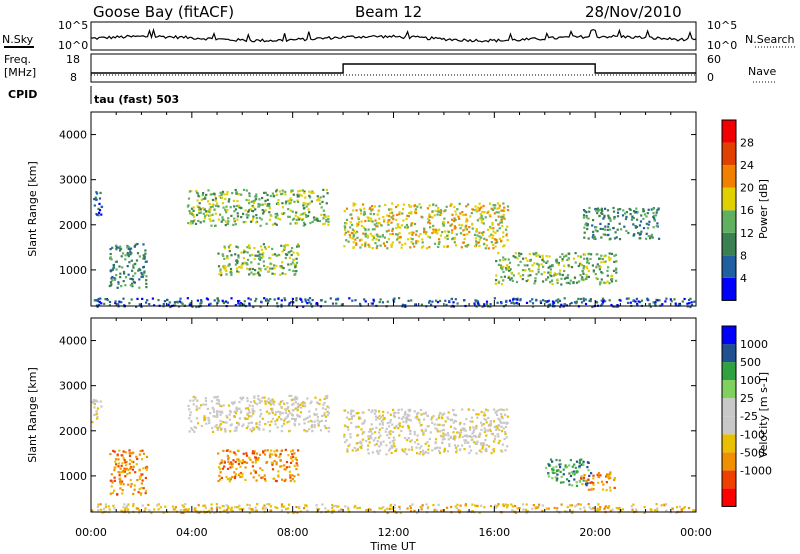 This screenshot has width=800, height=554. Describe the element at coordinates (747, 398) in the screenshot. I see `colorbar-tick-label: 25` at that location.